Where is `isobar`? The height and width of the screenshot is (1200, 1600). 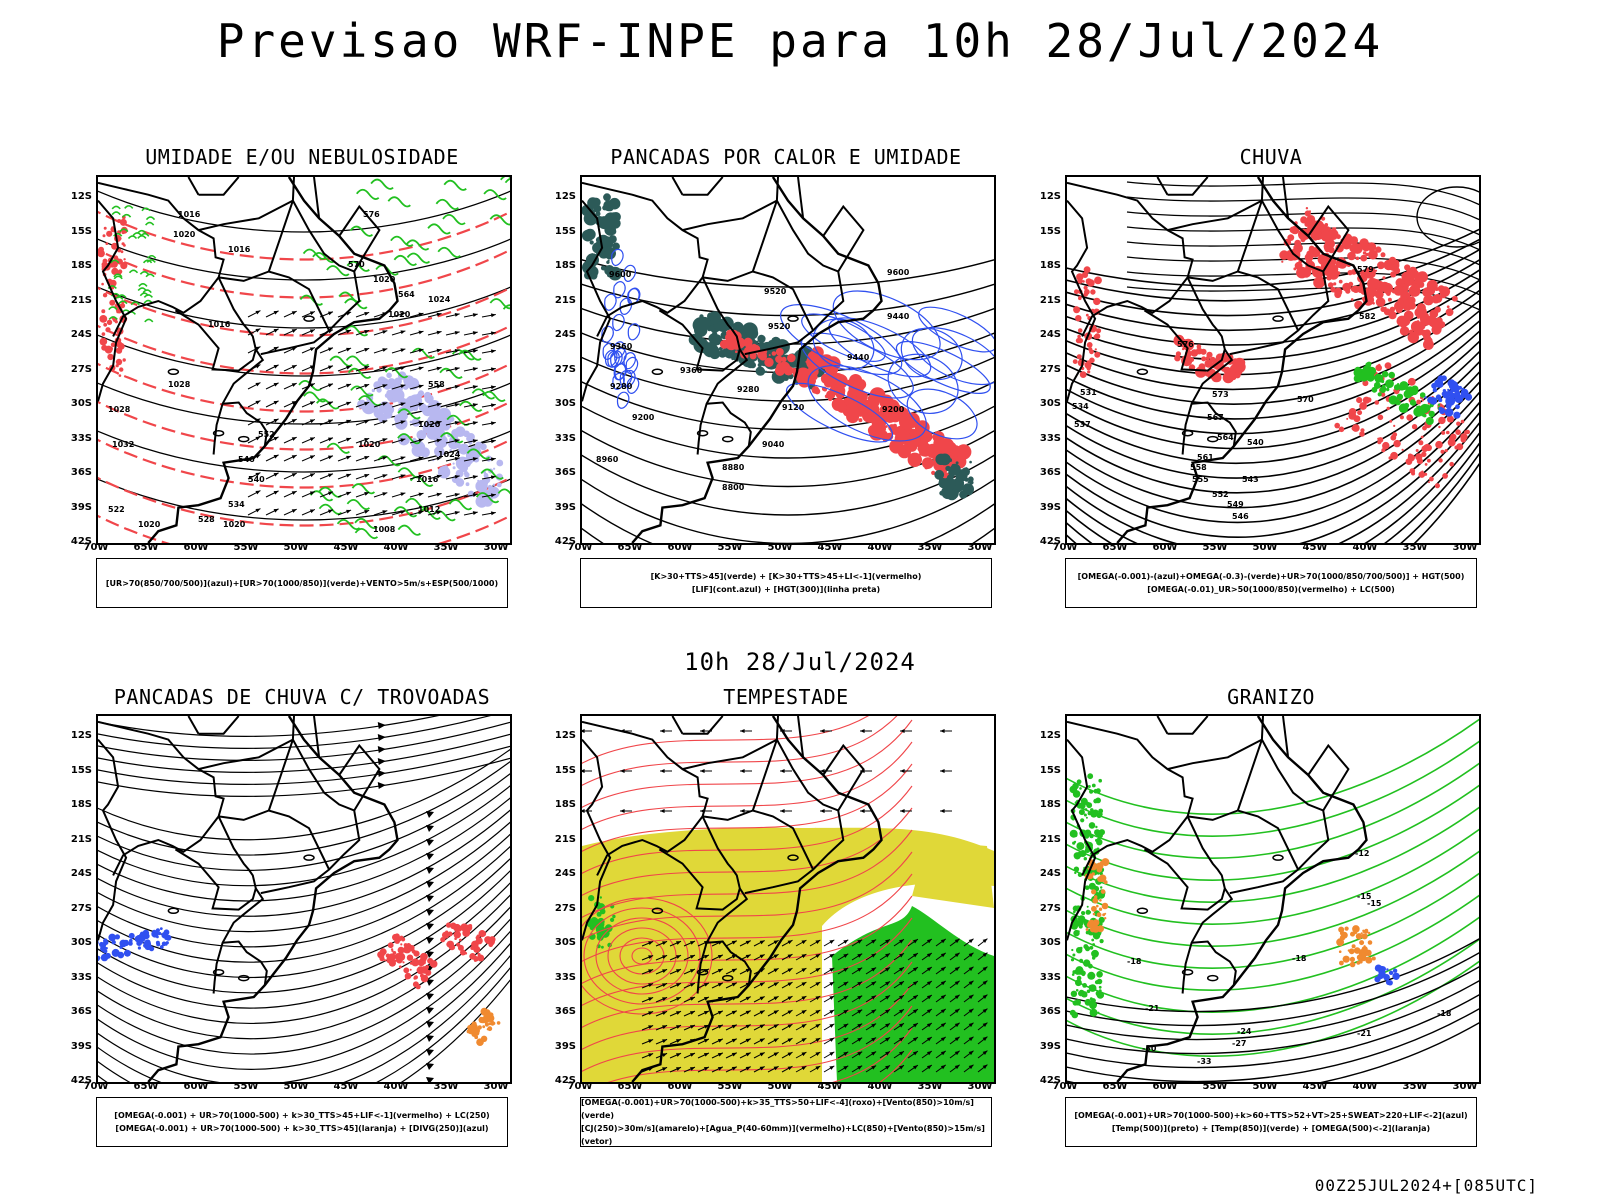
isobar is located at coordinates (304, 259).